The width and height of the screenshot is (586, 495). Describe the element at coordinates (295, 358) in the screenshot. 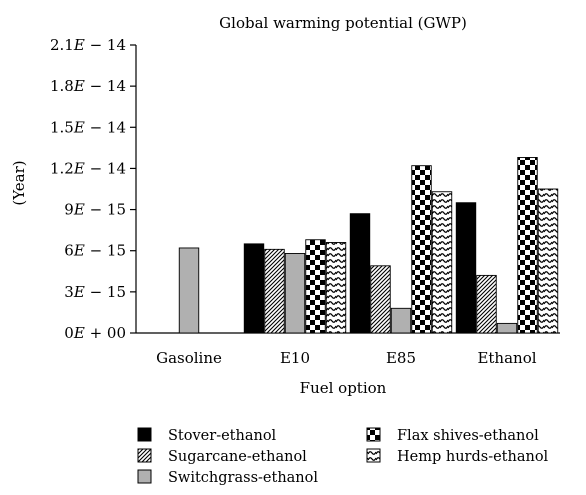

I see `x-tick-label: E10` at that location.